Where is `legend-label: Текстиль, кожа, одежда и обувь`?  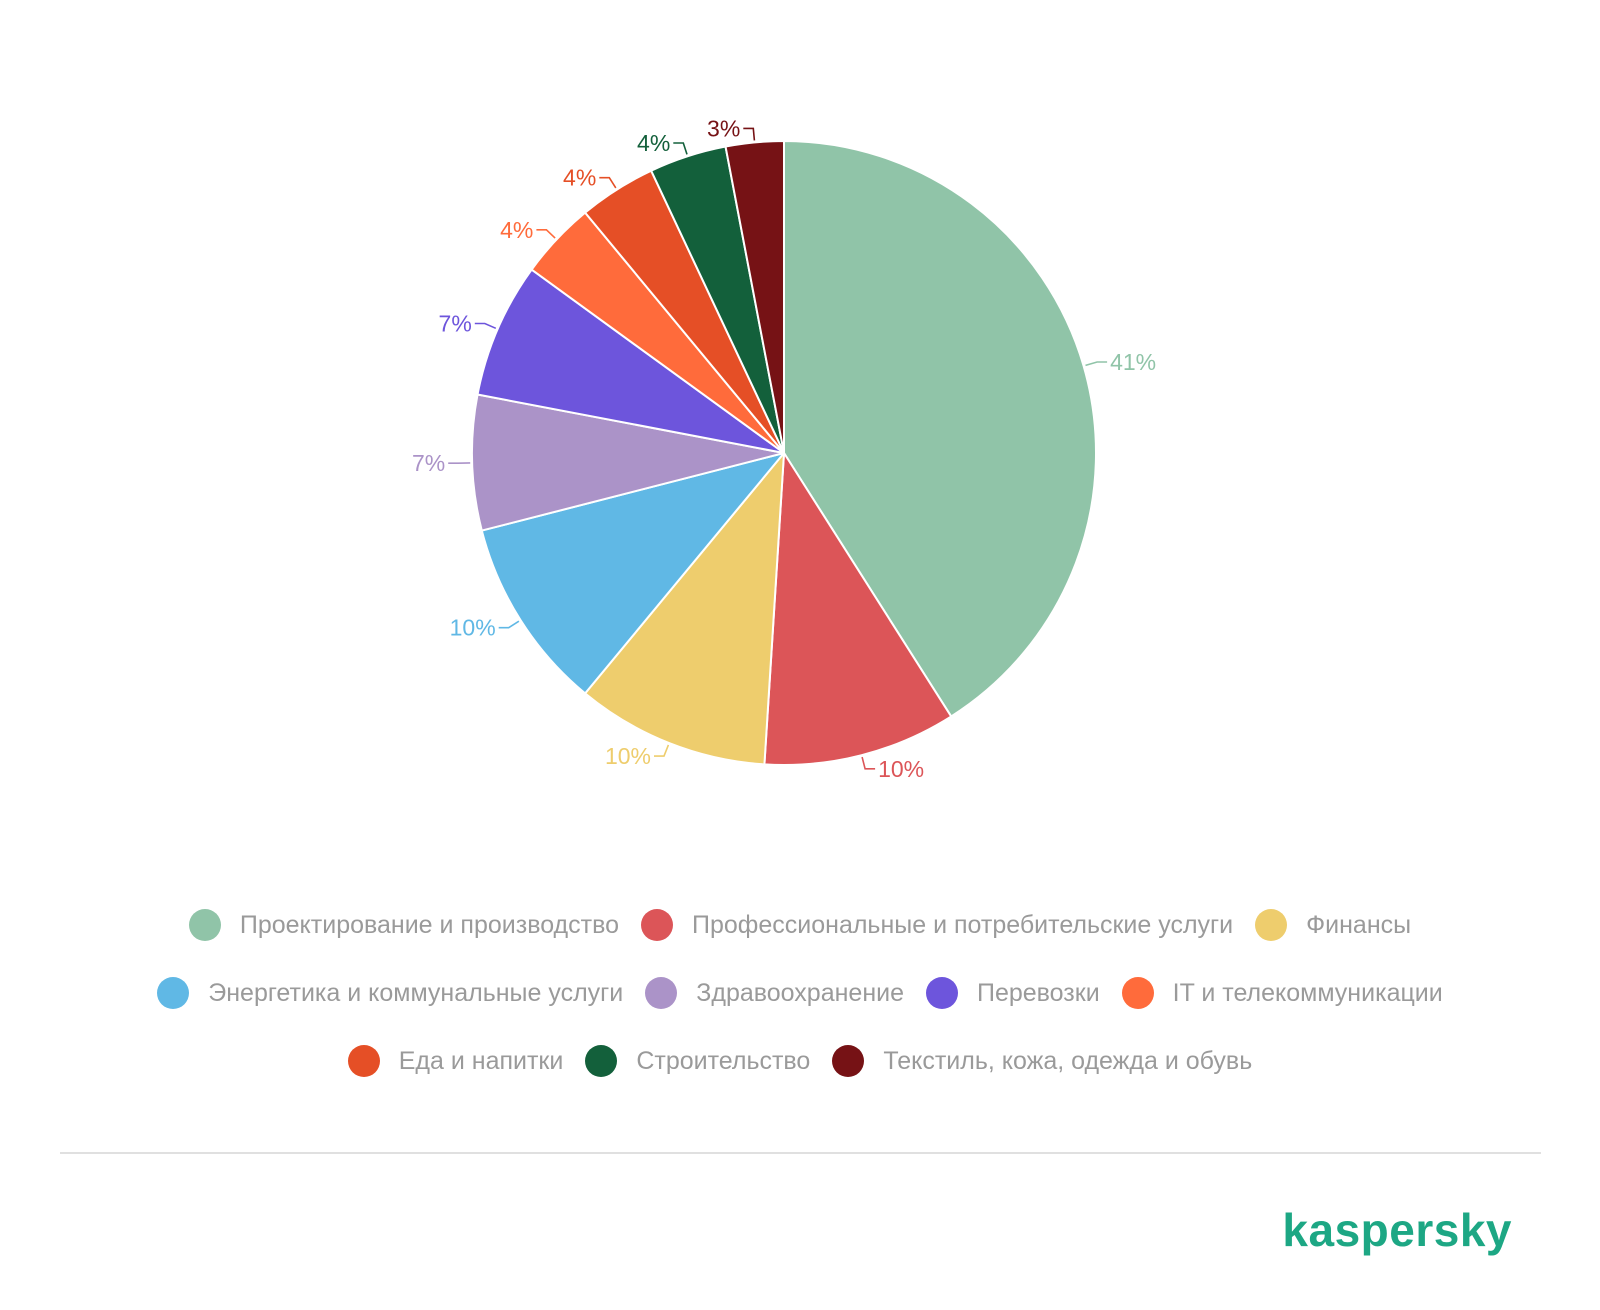
legend-label: Текстиль, кожа, одежда и обувь is located at coordinates (1068, 1060).